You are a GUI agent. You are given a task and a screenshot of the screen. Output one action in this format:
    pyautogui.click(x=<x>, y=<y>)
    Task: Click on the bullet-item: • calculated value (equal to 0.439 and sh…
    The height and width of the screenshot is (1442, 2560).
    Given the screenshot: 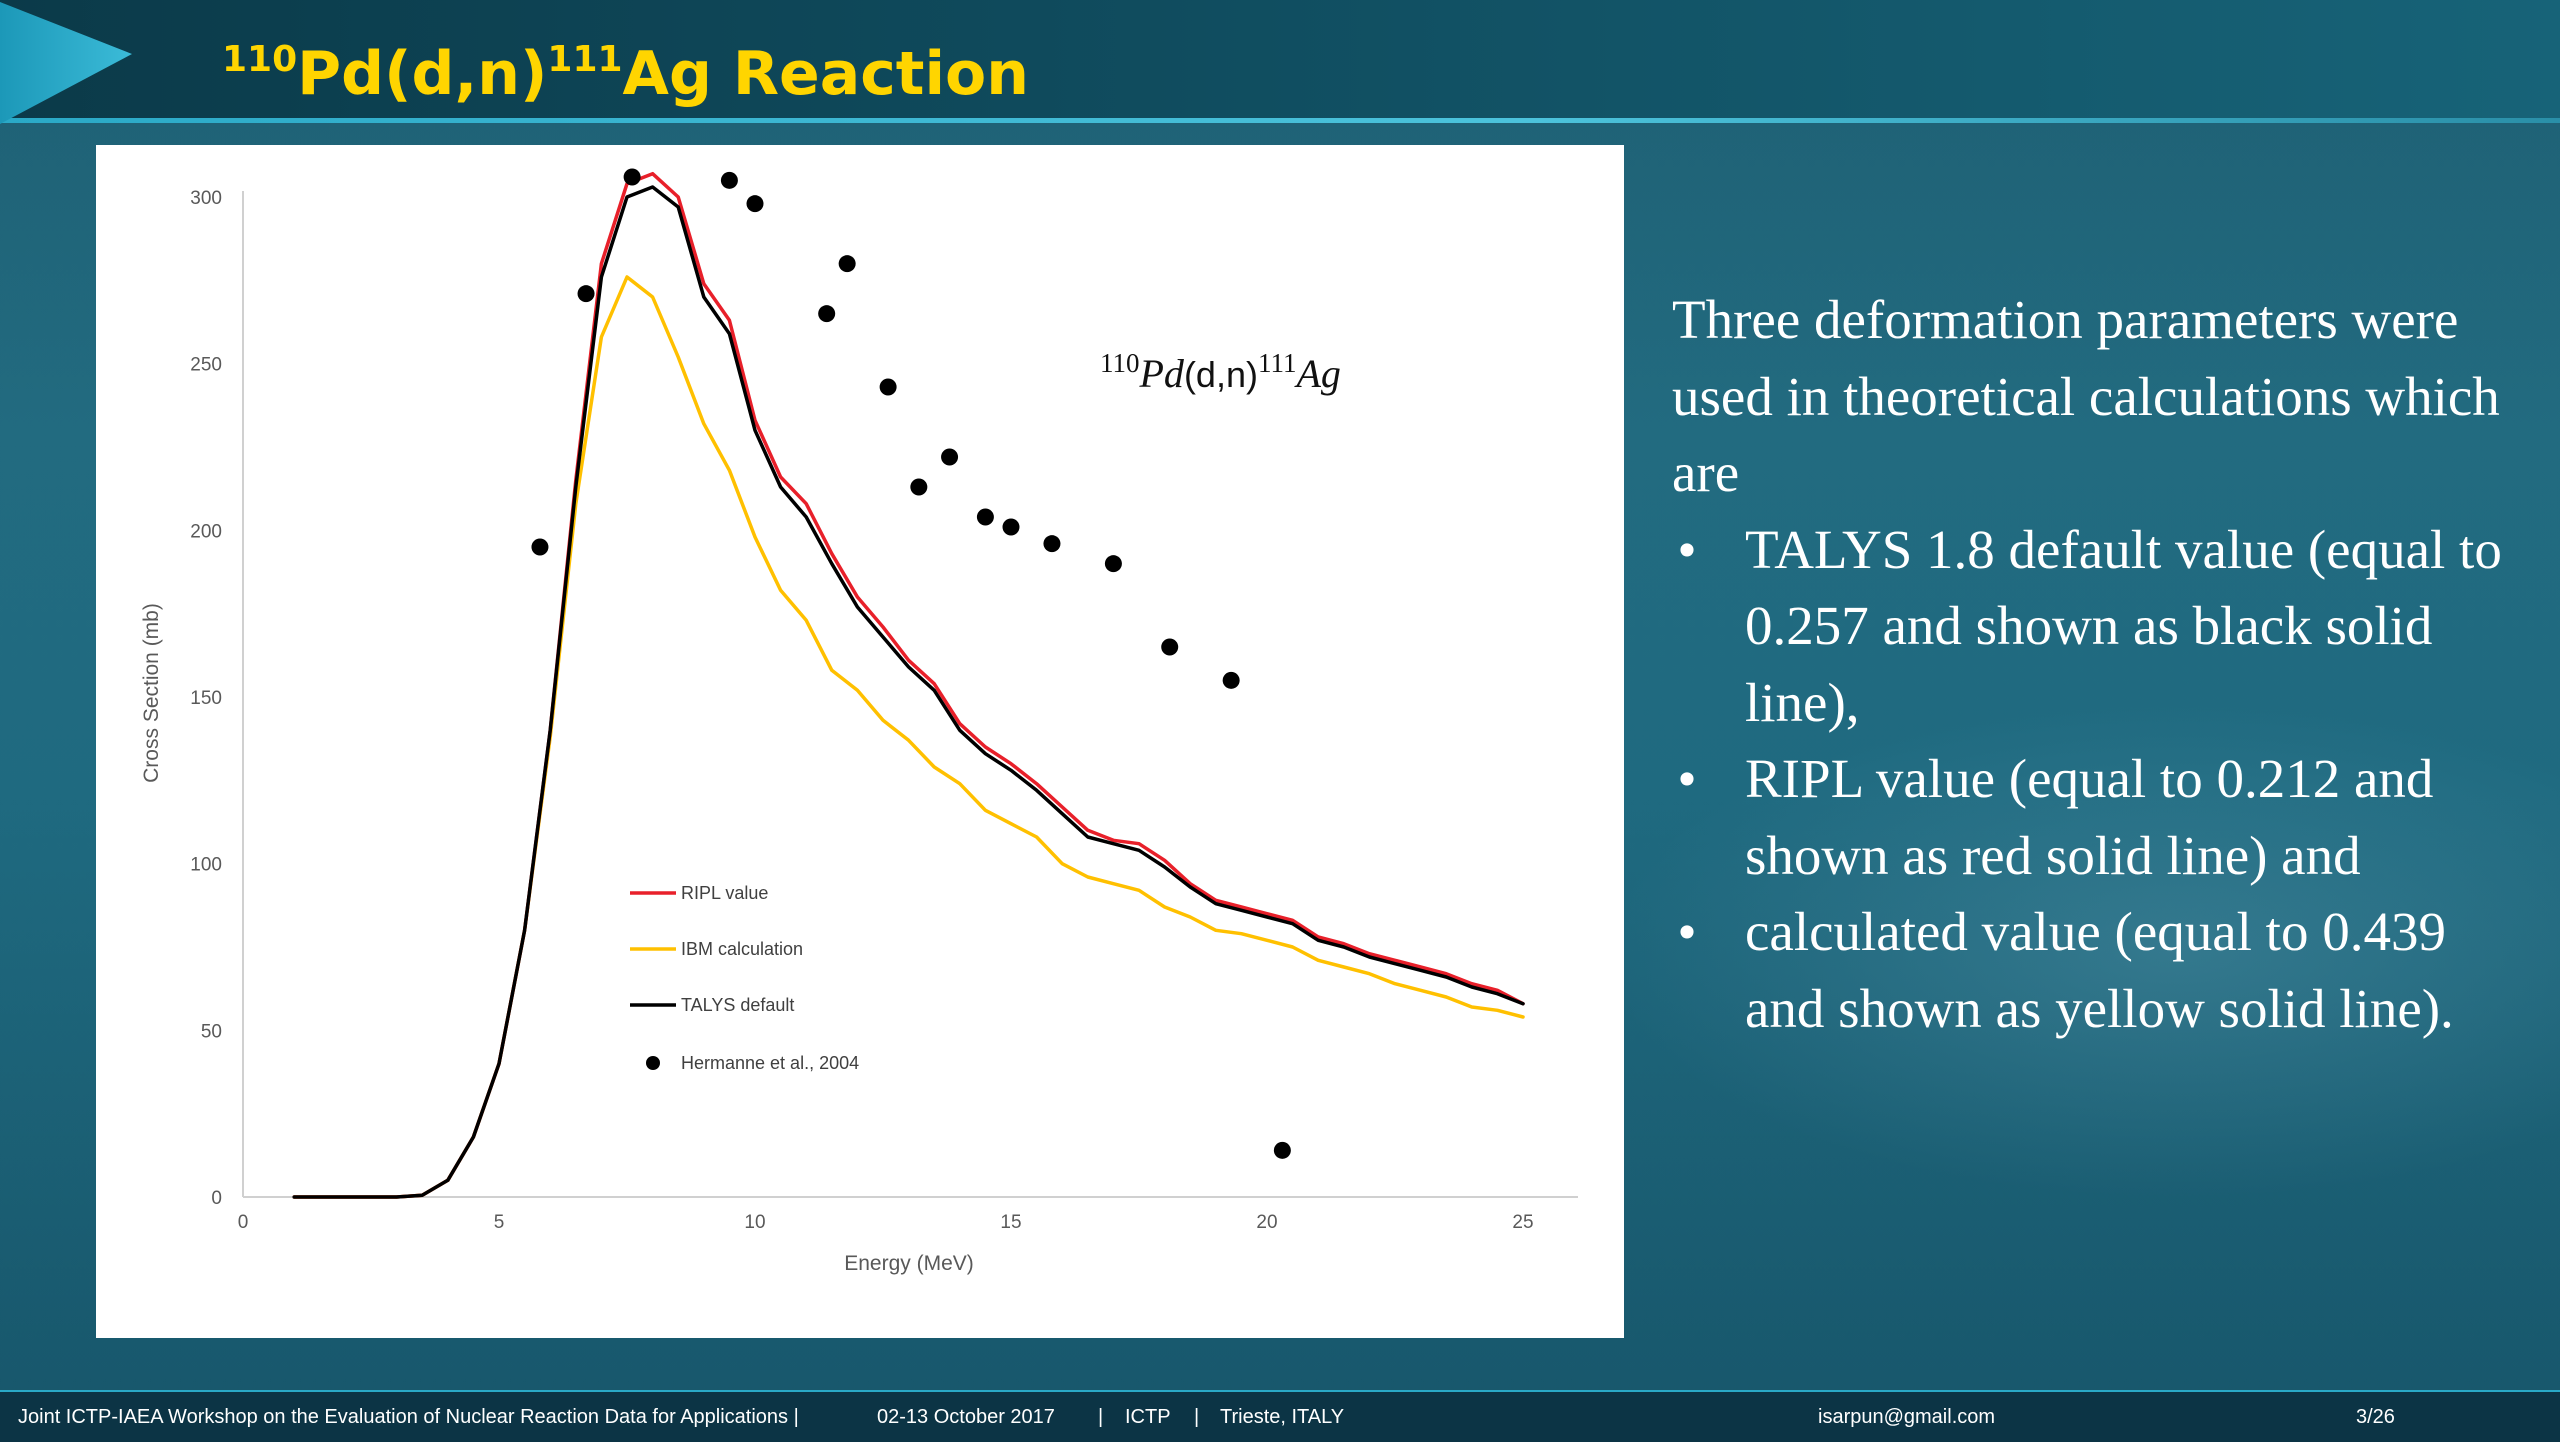 What is the action you would take?
    pyautogui.click(x=2097, y=970)
    